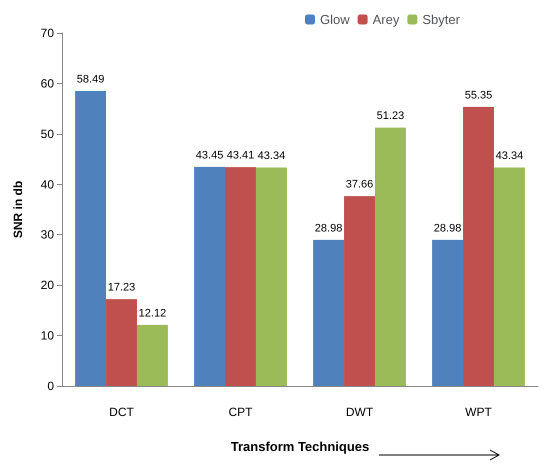  What do you see at coordinates (47, 335) in the screenshot?
I see `y-tick-label: 10` at bounding box center [47, 335].